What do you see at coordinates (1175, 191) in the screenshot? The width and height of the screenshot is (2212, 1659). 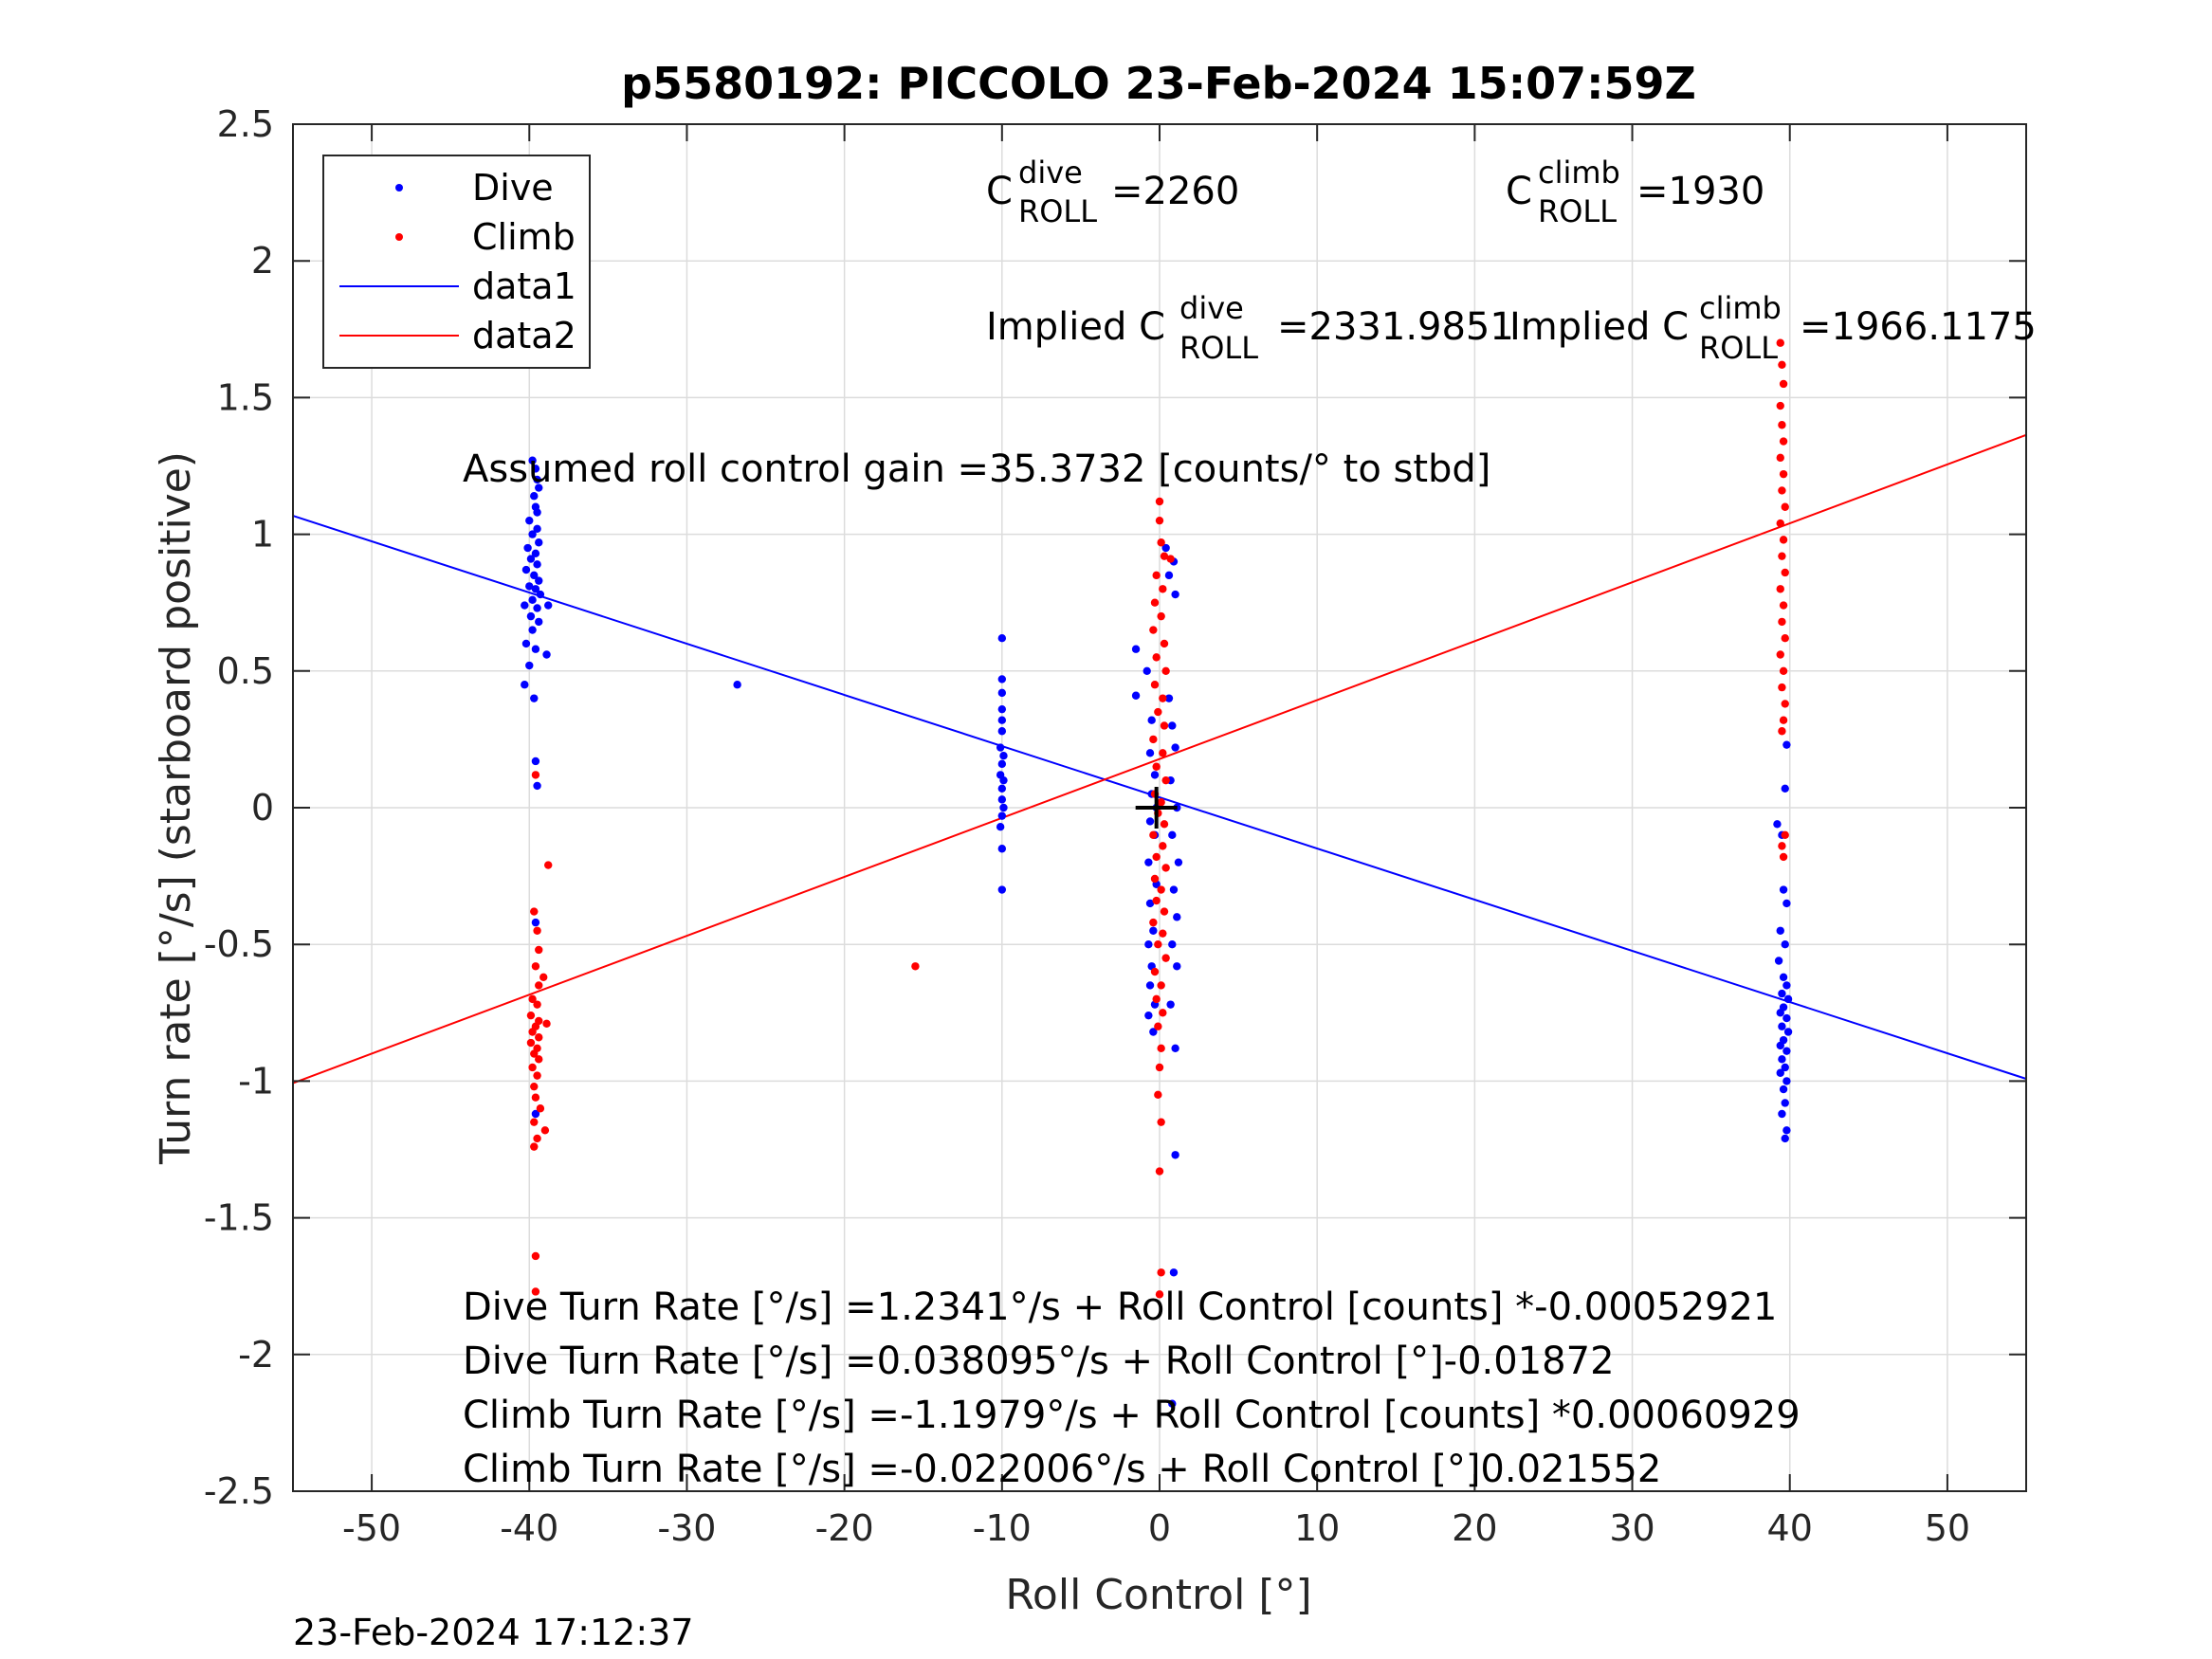 I see `c-roll-dive-value: =2260` at bounding box center [1175, 191].